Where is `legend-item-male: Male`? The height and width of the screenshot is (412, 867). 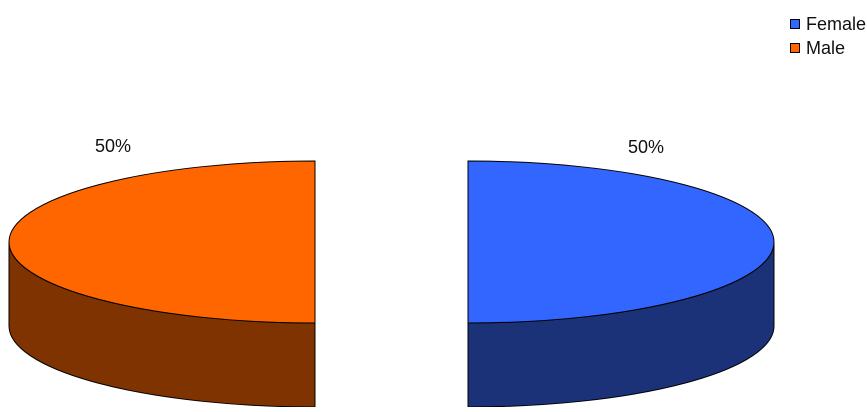 legend-item-male: Male is located at coordinates (828, 48).